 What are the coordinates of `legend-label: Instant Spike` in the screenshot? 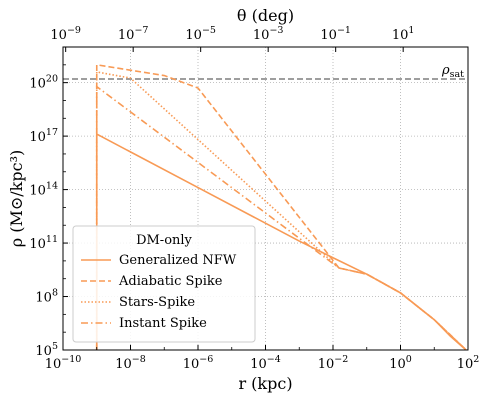 It's located at (163, 323).